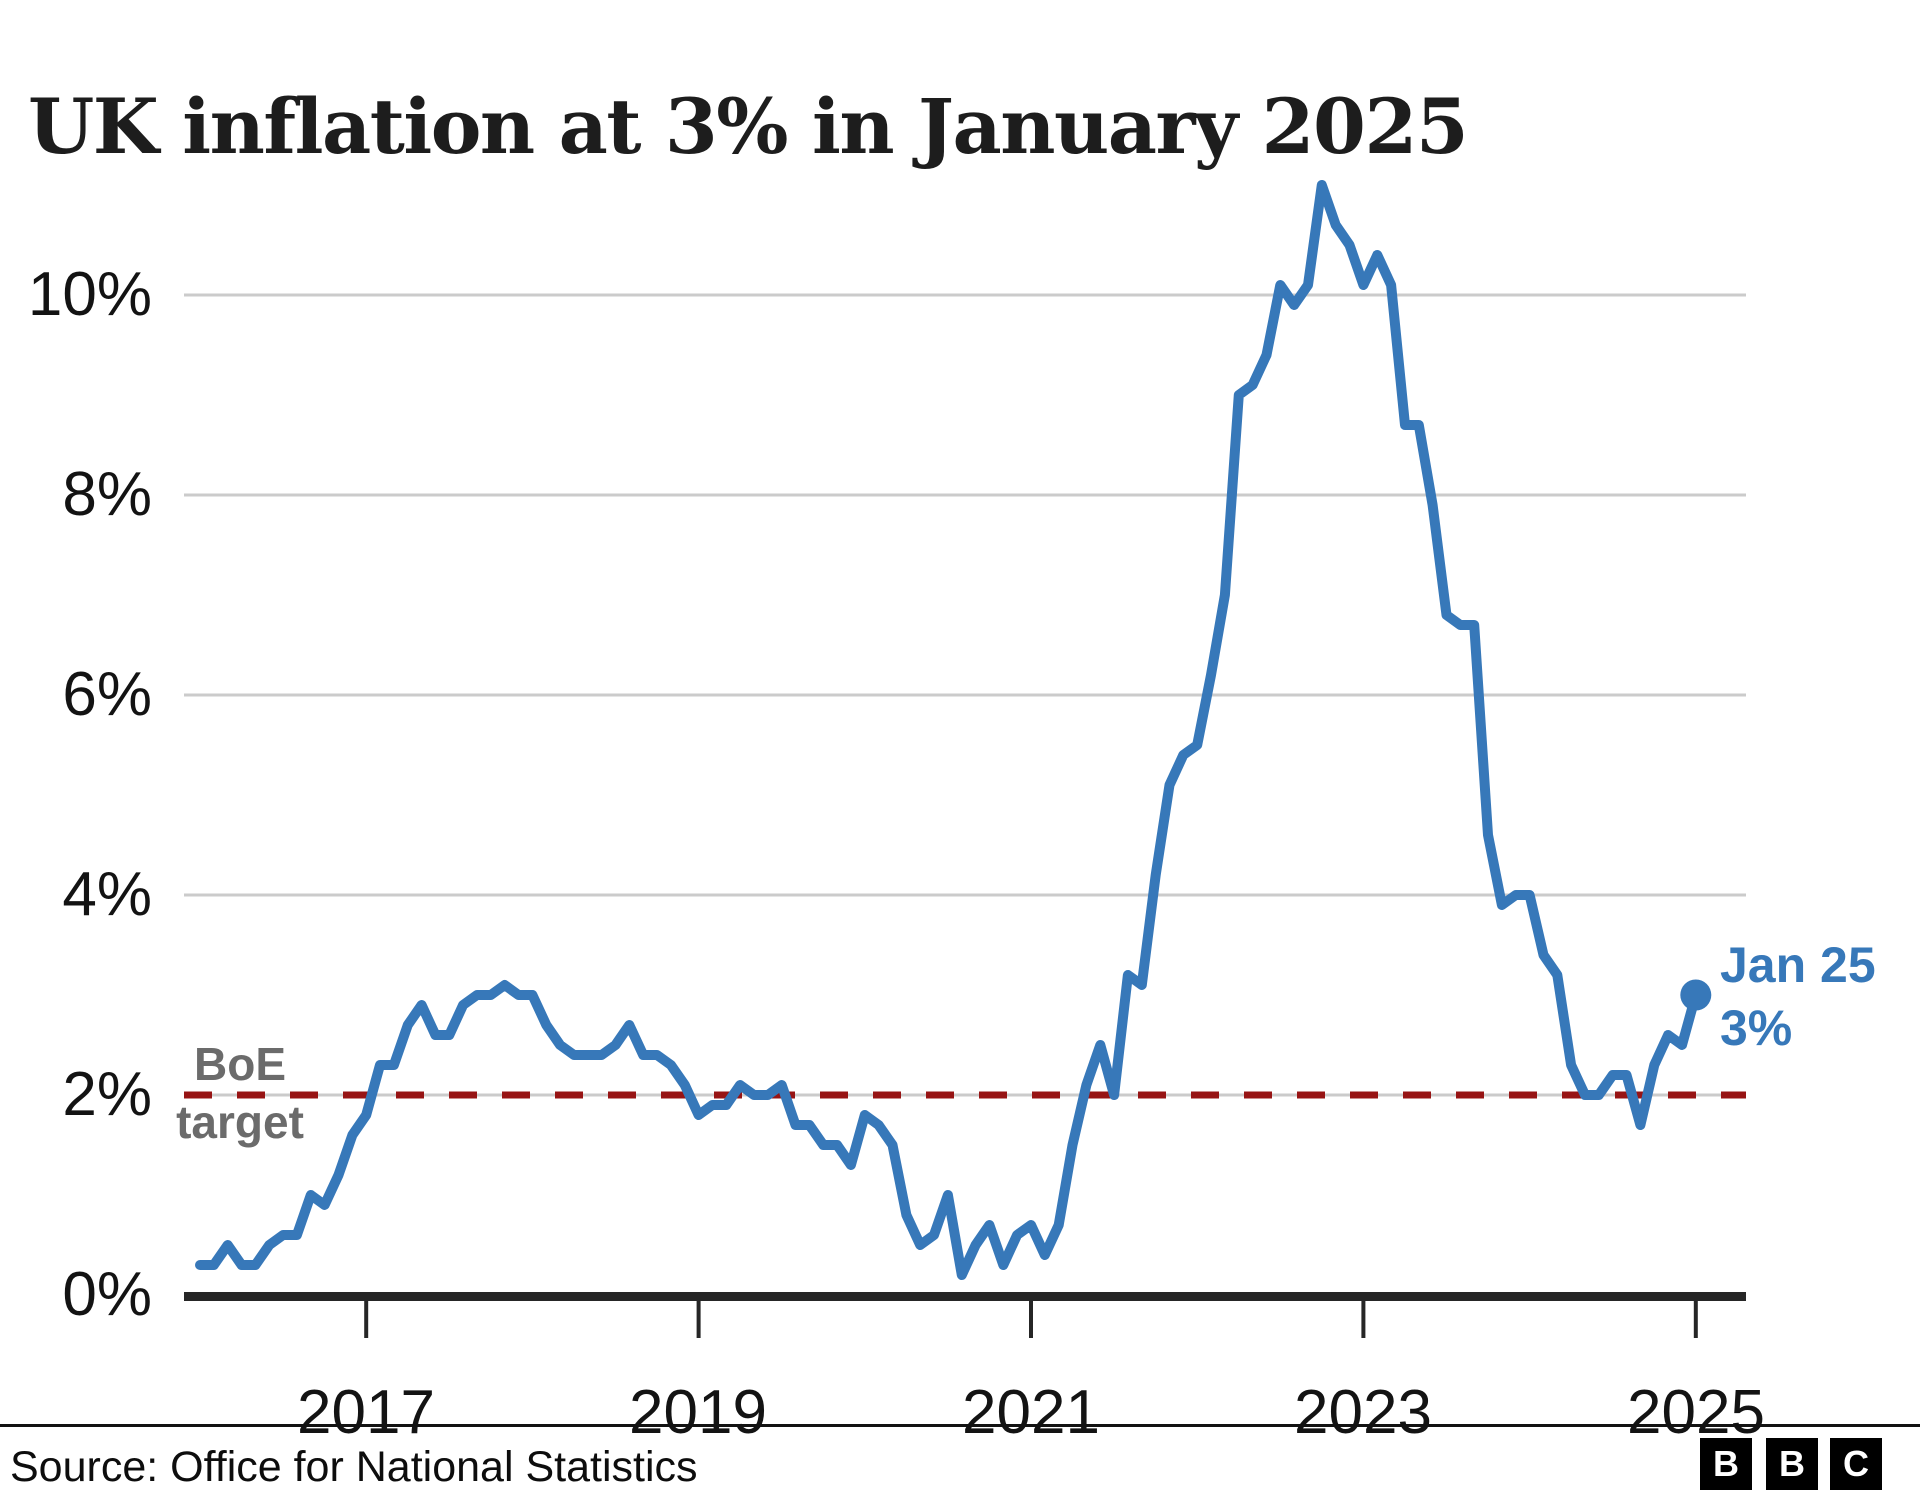  Describe the element at coordinates (698, 1412) in the screenshot. I see `x-axis-label-2019: 2019` at that location.